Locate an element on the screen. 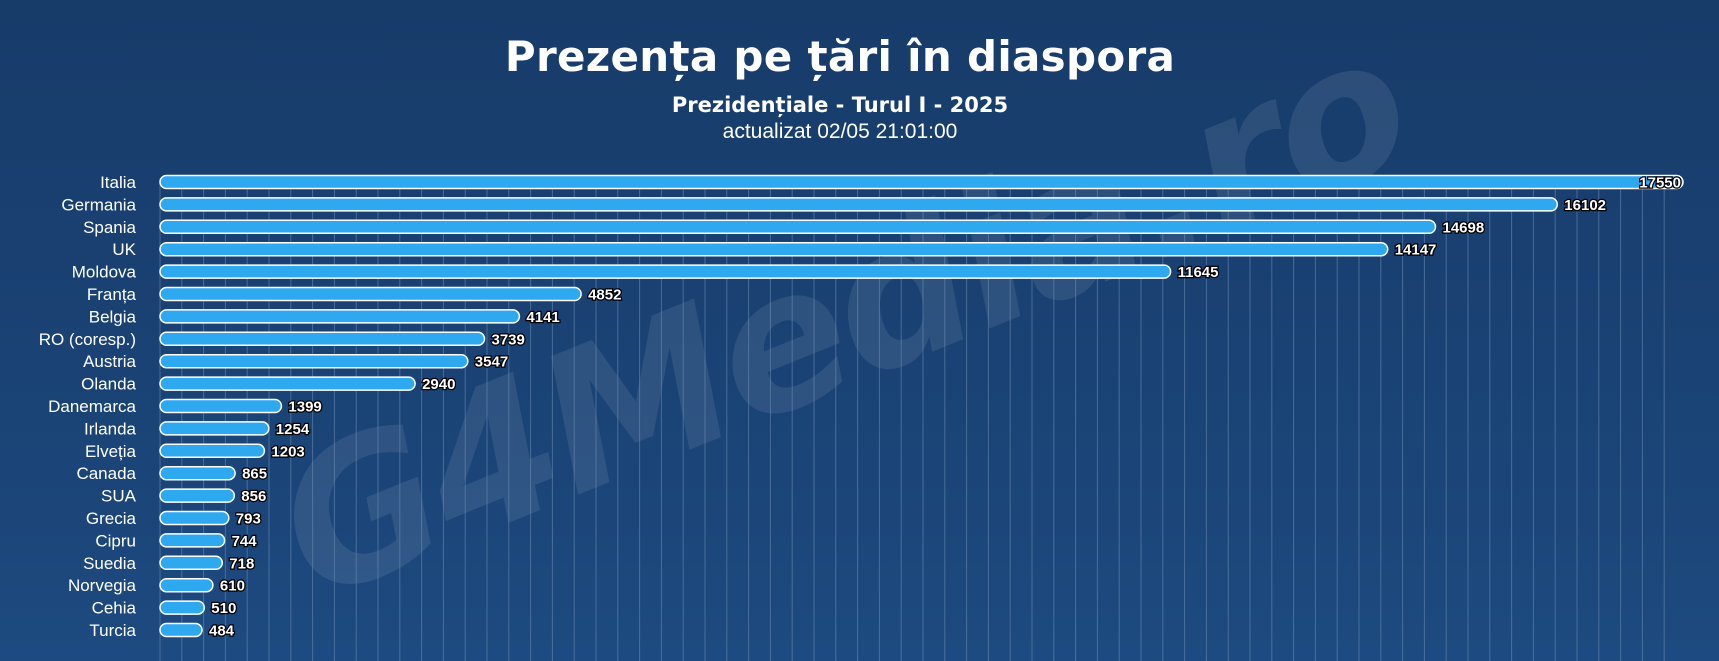  bar-olanda is located at coordinates (287, 383).